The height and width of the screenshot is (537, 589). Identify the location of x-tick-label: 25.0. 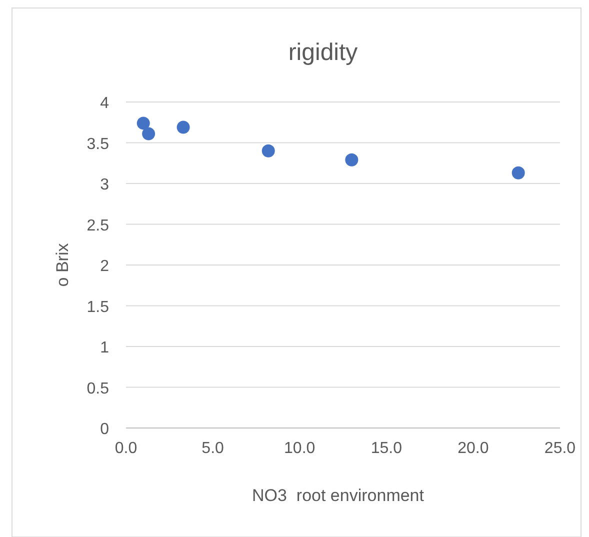
(560, 448).